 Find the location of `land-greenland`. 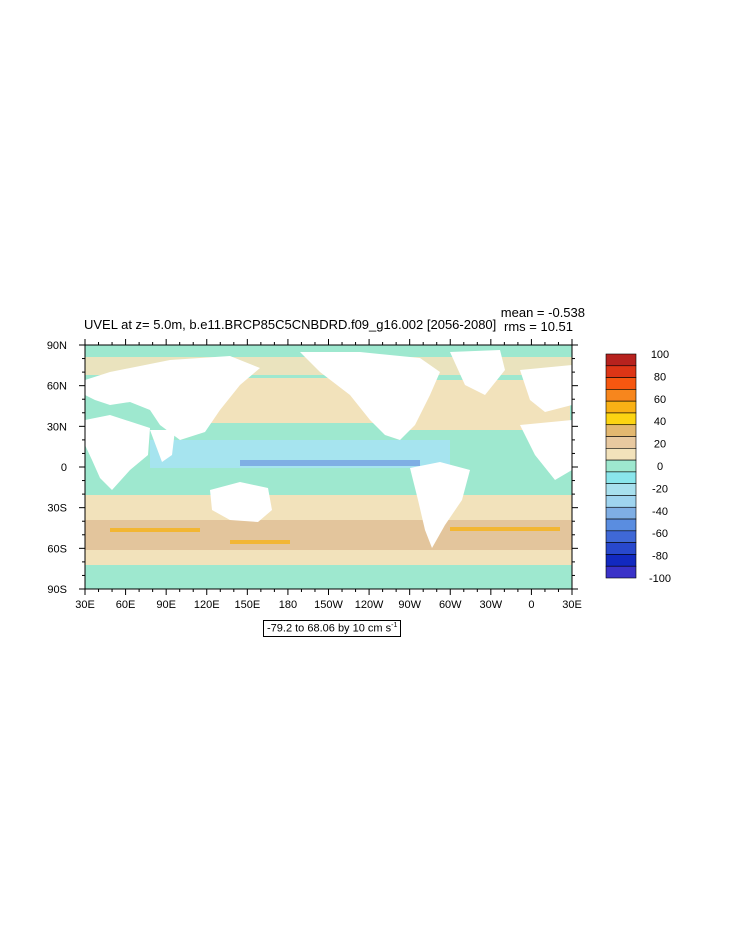

land-greenland is located at coordinates (477, 372).